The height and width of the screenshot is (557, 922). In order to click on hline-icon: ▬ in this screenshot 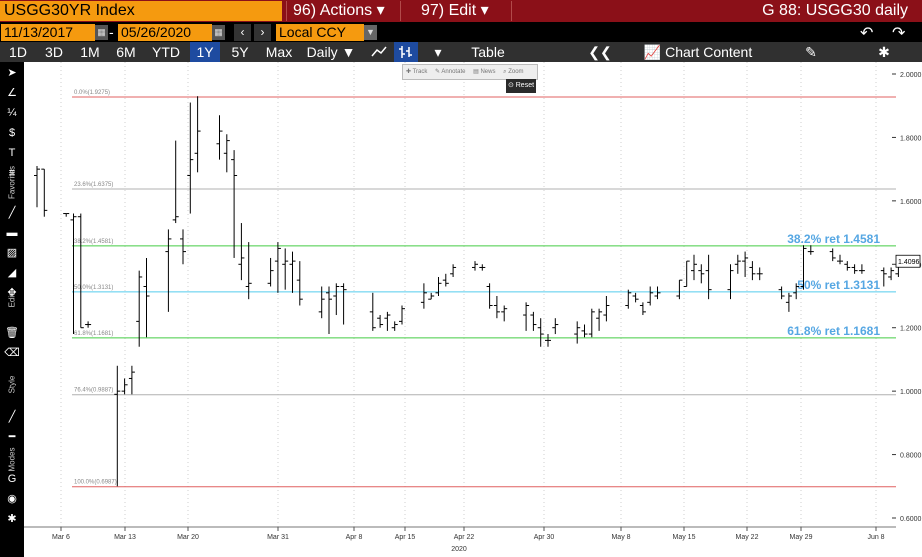, I will do `click(12, 233)`.